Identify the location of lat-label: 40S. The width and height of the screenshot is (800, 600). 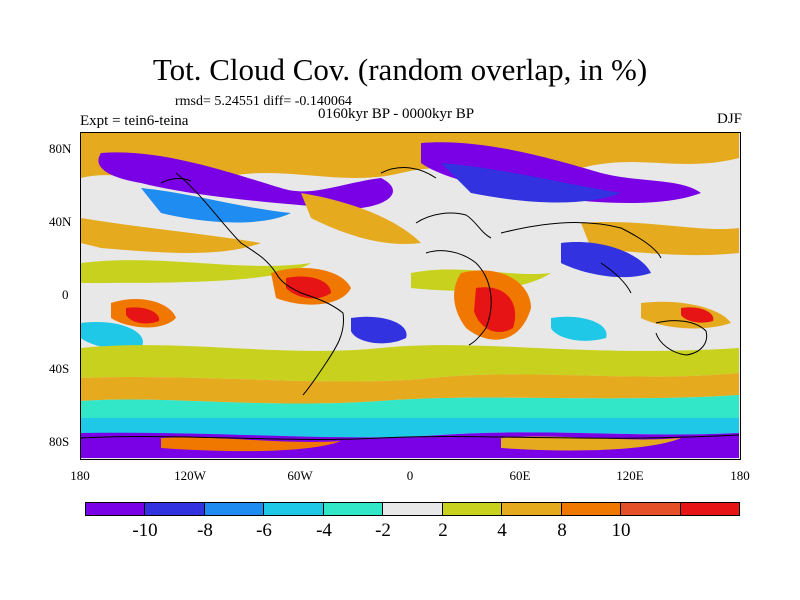
(59, 368).